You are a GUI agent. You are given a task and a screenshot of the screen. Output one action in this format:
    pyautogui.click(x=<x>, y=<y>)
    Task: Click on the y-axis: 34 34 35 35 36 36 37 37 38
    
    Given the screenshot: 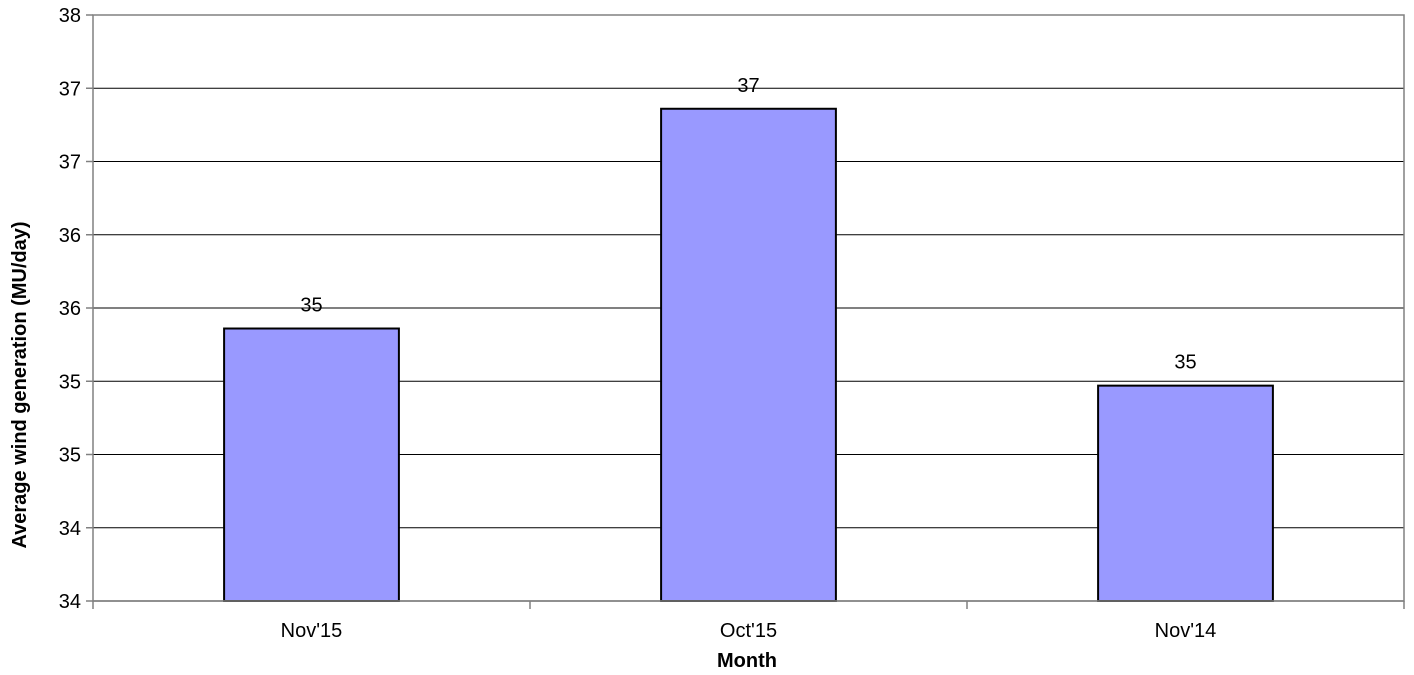 What is the action you would take?
    pyautogui.click(x=76, y=309)
    